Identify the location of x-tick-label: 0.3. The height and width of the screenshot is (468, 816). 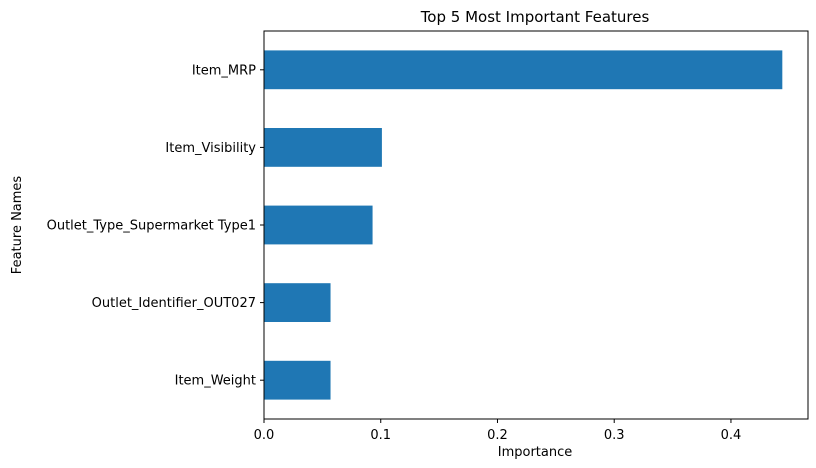
(614, 435).